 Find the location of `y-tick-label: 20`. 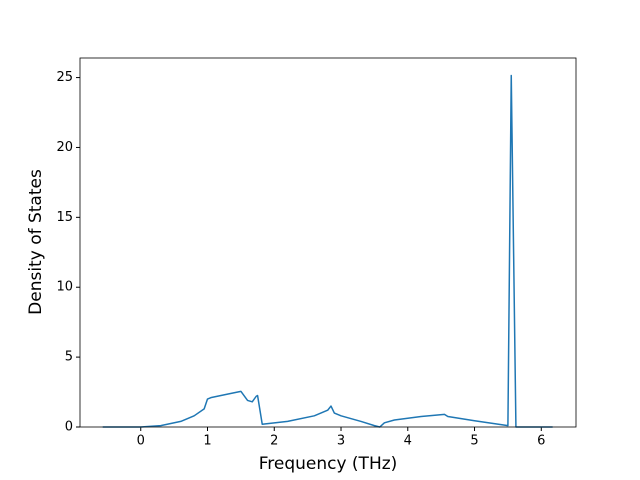

y-tick-label: 20 is located at coordinates (64, 147).